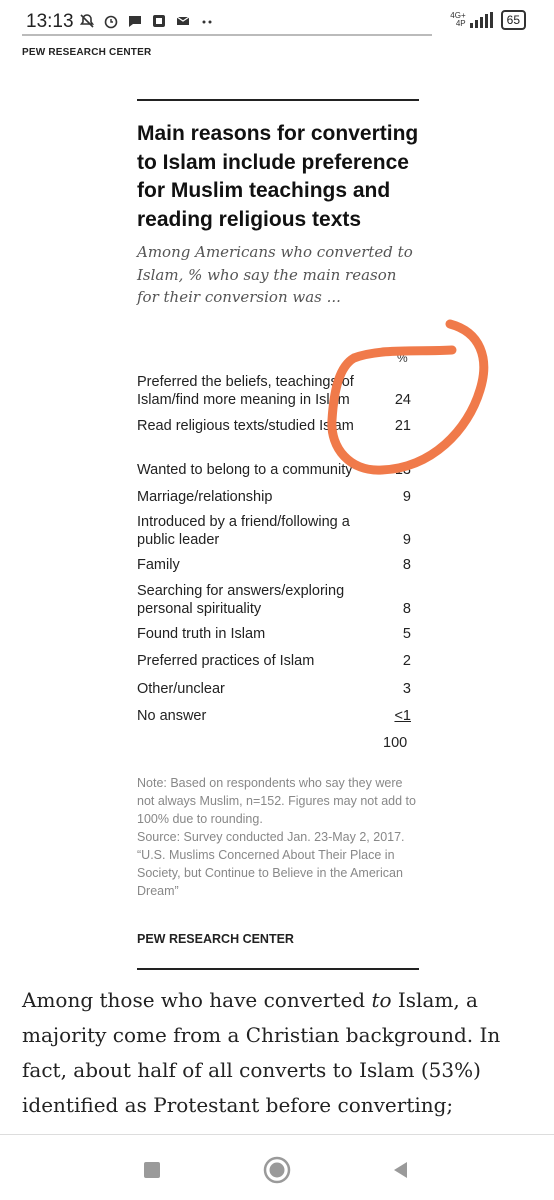 This screenshot has height=1200, width=554. Describe the element at coordinates (402, 716) in the screenshot. I see `row-value: <1` at that location.